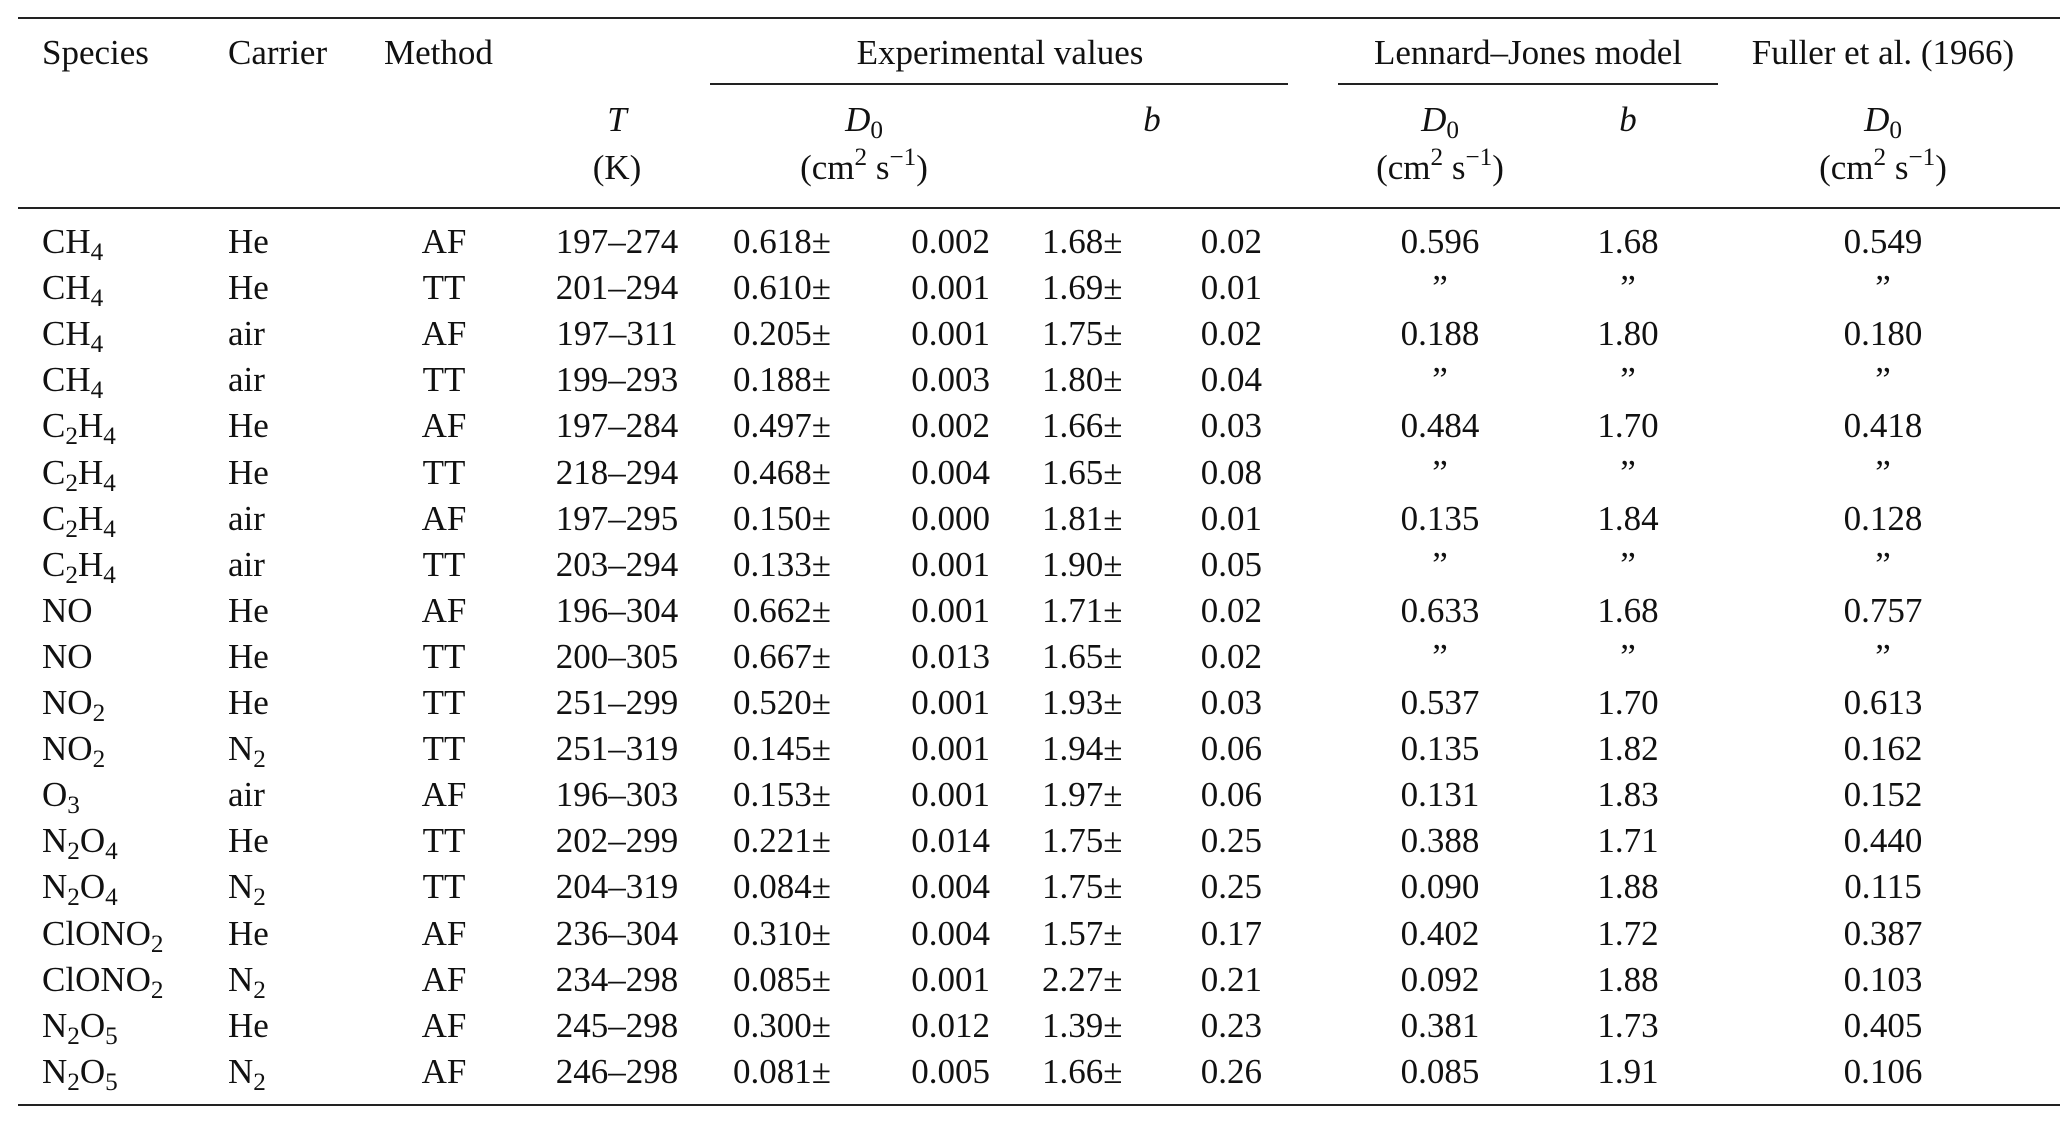 This screenshot has height=1125, width=2067. What do you see at coordinates (1440, 702) in the screenshot?
I see `lj-D0-cell: 0.537` at bounding box center [1440, 702].